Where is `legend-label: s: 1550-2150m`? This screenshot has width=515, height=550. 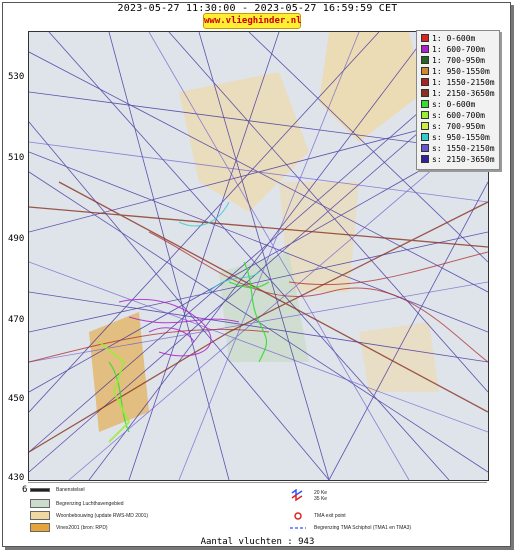 legend-label: s: 1550-2150m is located at coordinates (463, 148).